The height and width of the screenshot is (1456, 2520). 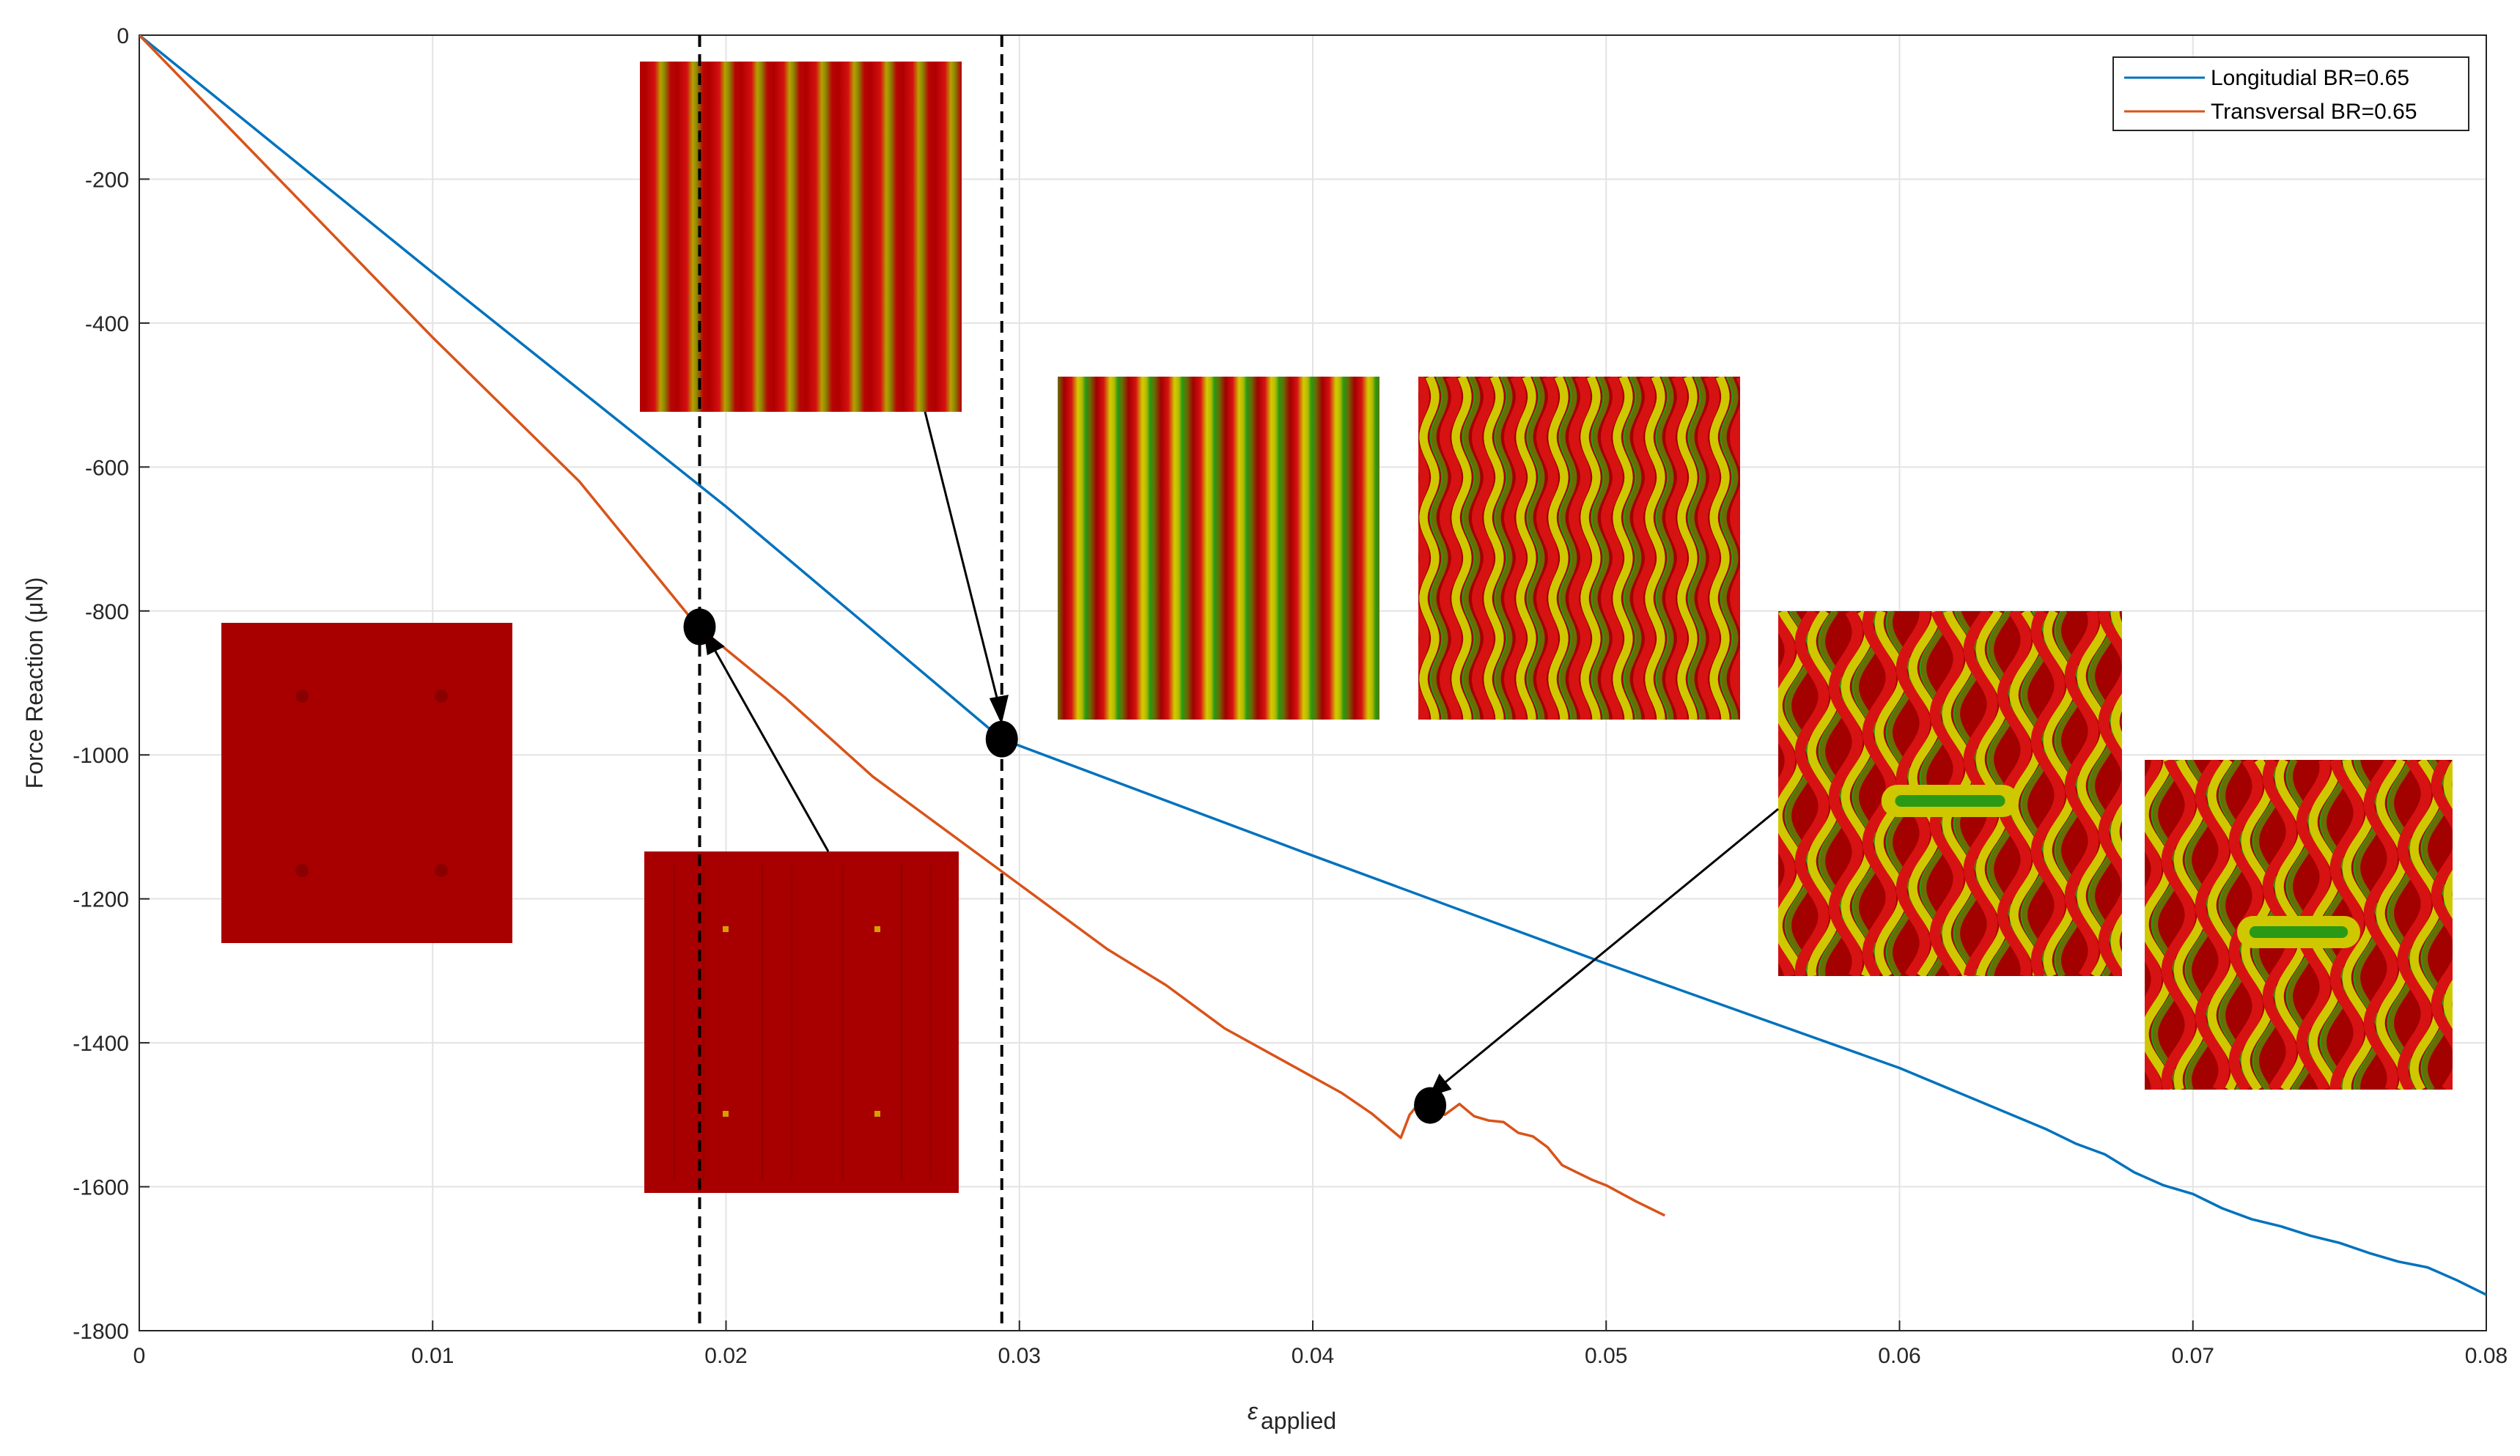 I want to click on x-axis-label-subscript: applied, so click(x=1298, y=1421).